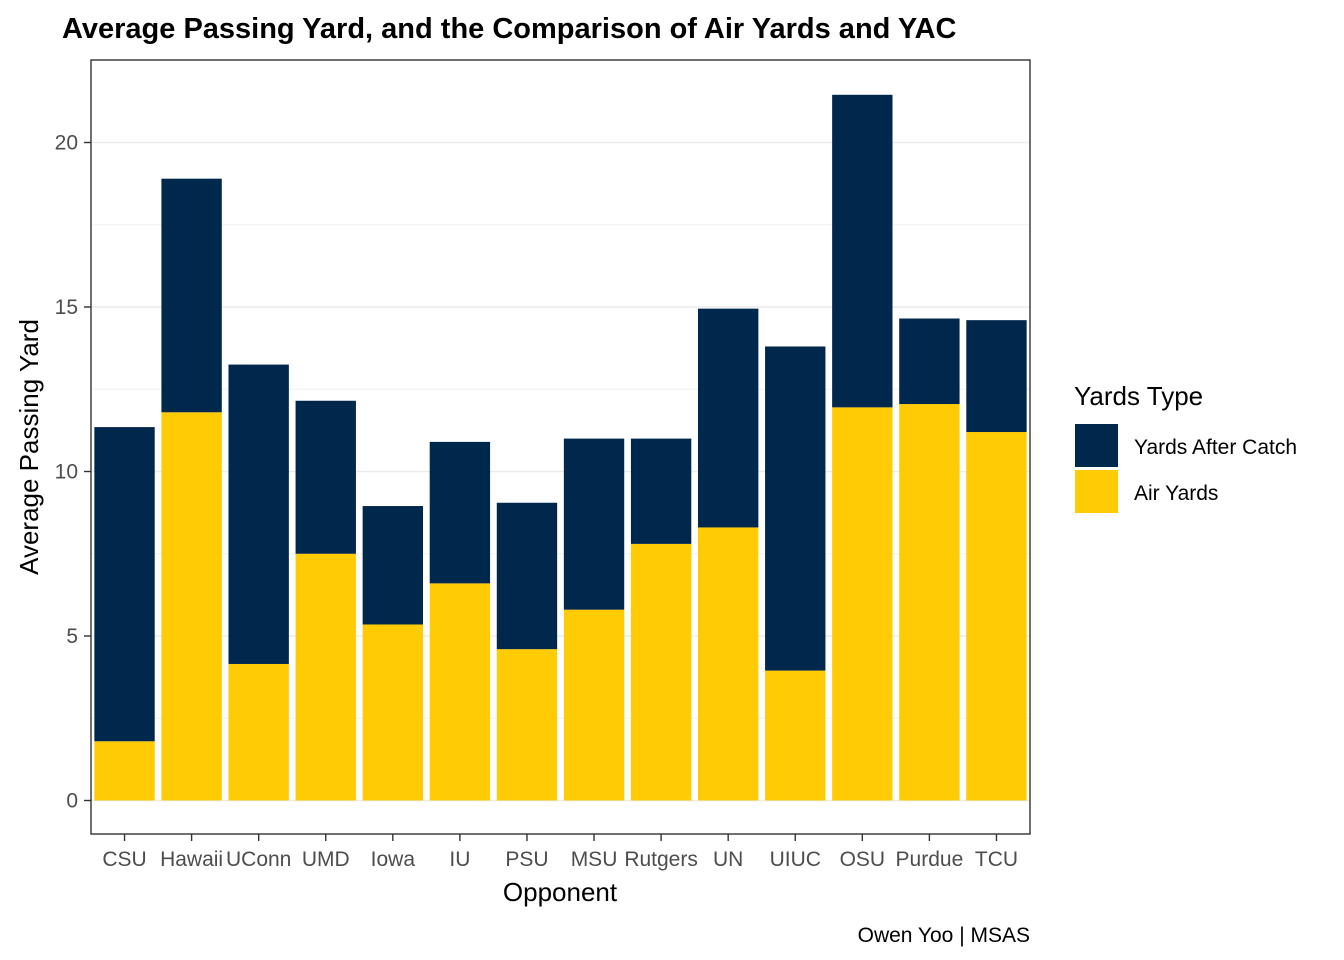  I want to click on y-tick-label: 0, so click(72, 801).